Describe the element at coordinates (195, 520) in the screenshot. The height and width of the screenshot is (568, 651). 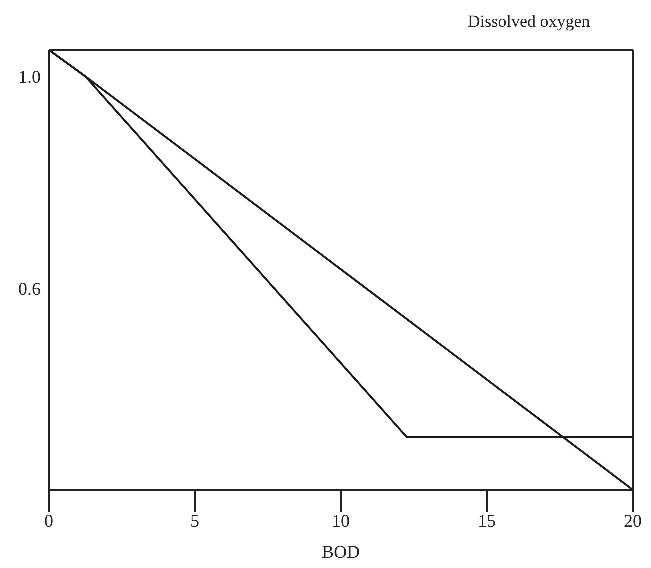
I see `x-tick-label: 5` at that location.